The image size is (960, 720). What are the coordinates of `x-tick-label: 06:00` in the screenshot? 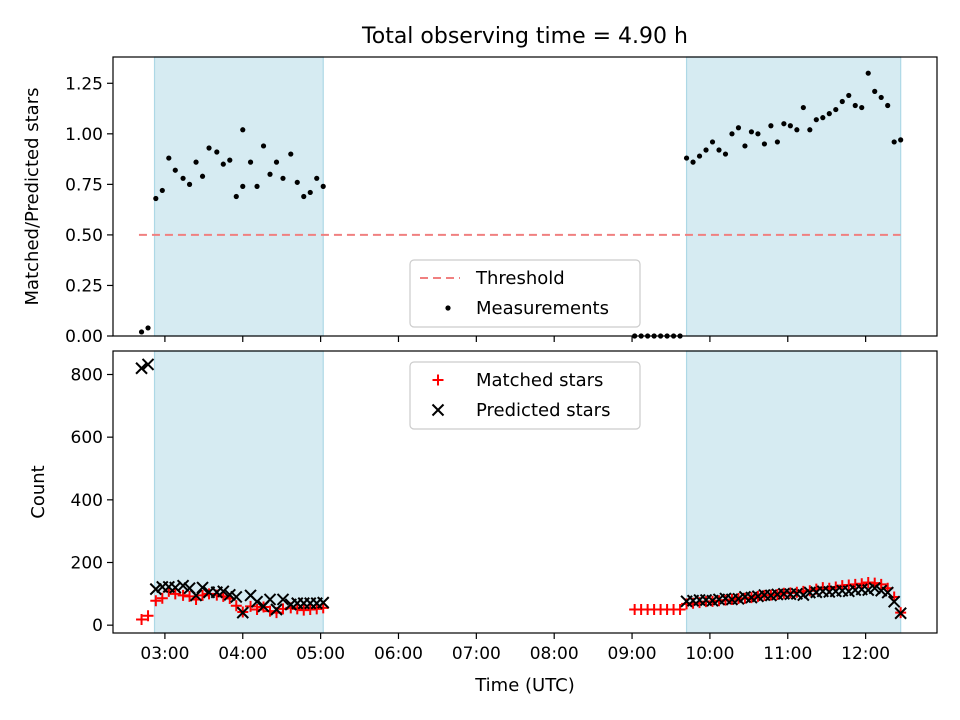 It's located at (398, 654).